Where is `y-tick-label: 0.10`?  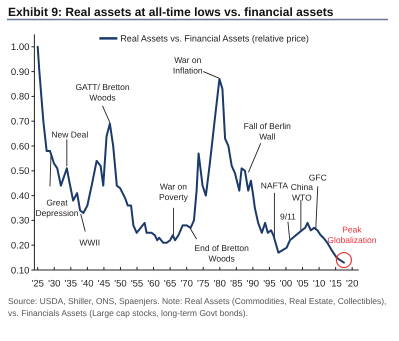
y-tick-label: 0.10 is located at coordinates (20, 270).